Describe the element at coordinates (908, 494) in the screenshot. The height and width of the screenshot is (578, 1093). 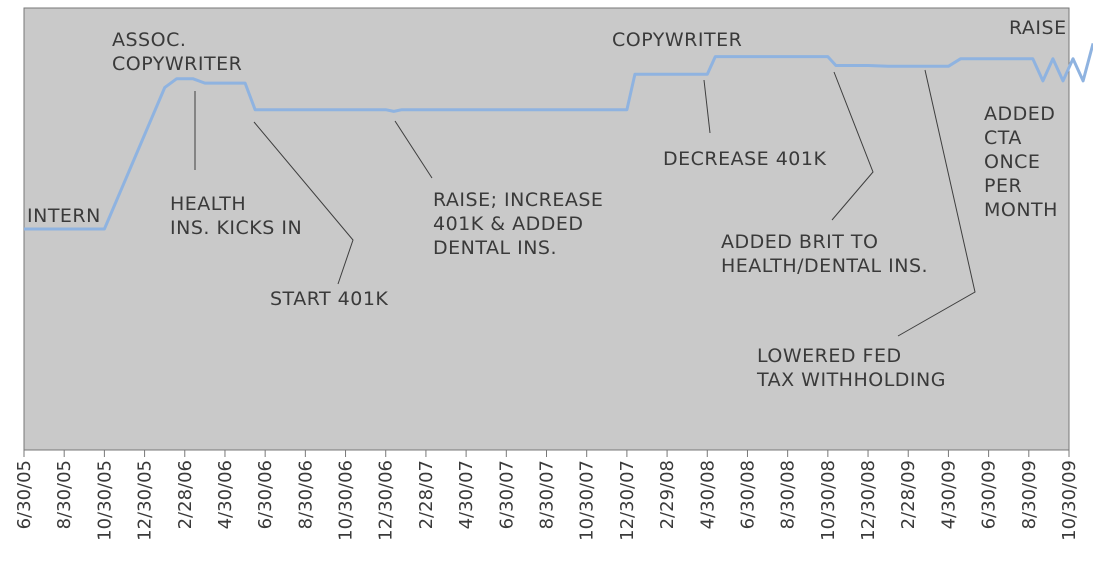
I see `x-tick-label: 2/28/09` at that location.